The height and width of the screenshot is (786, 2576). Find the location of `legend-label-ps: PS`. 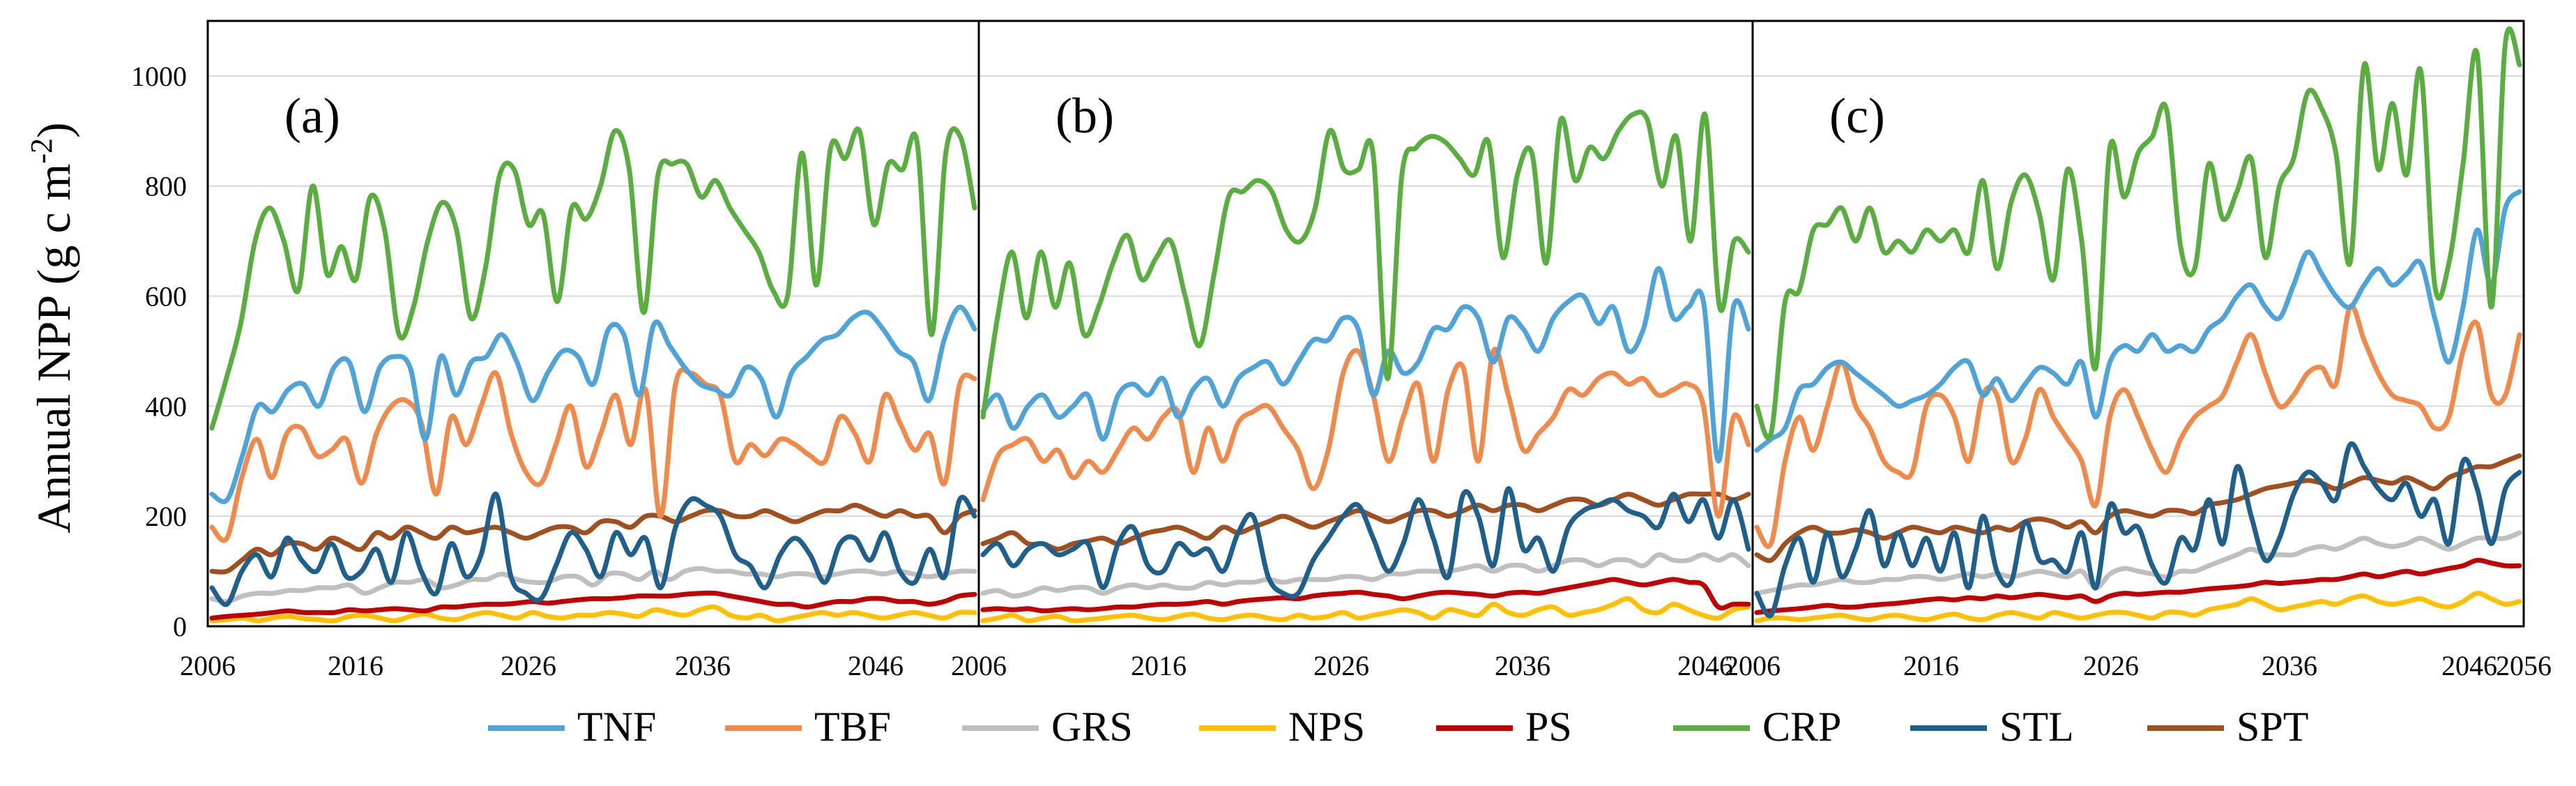

legend-label-ps: PS is located at coordinates (1548, 727).